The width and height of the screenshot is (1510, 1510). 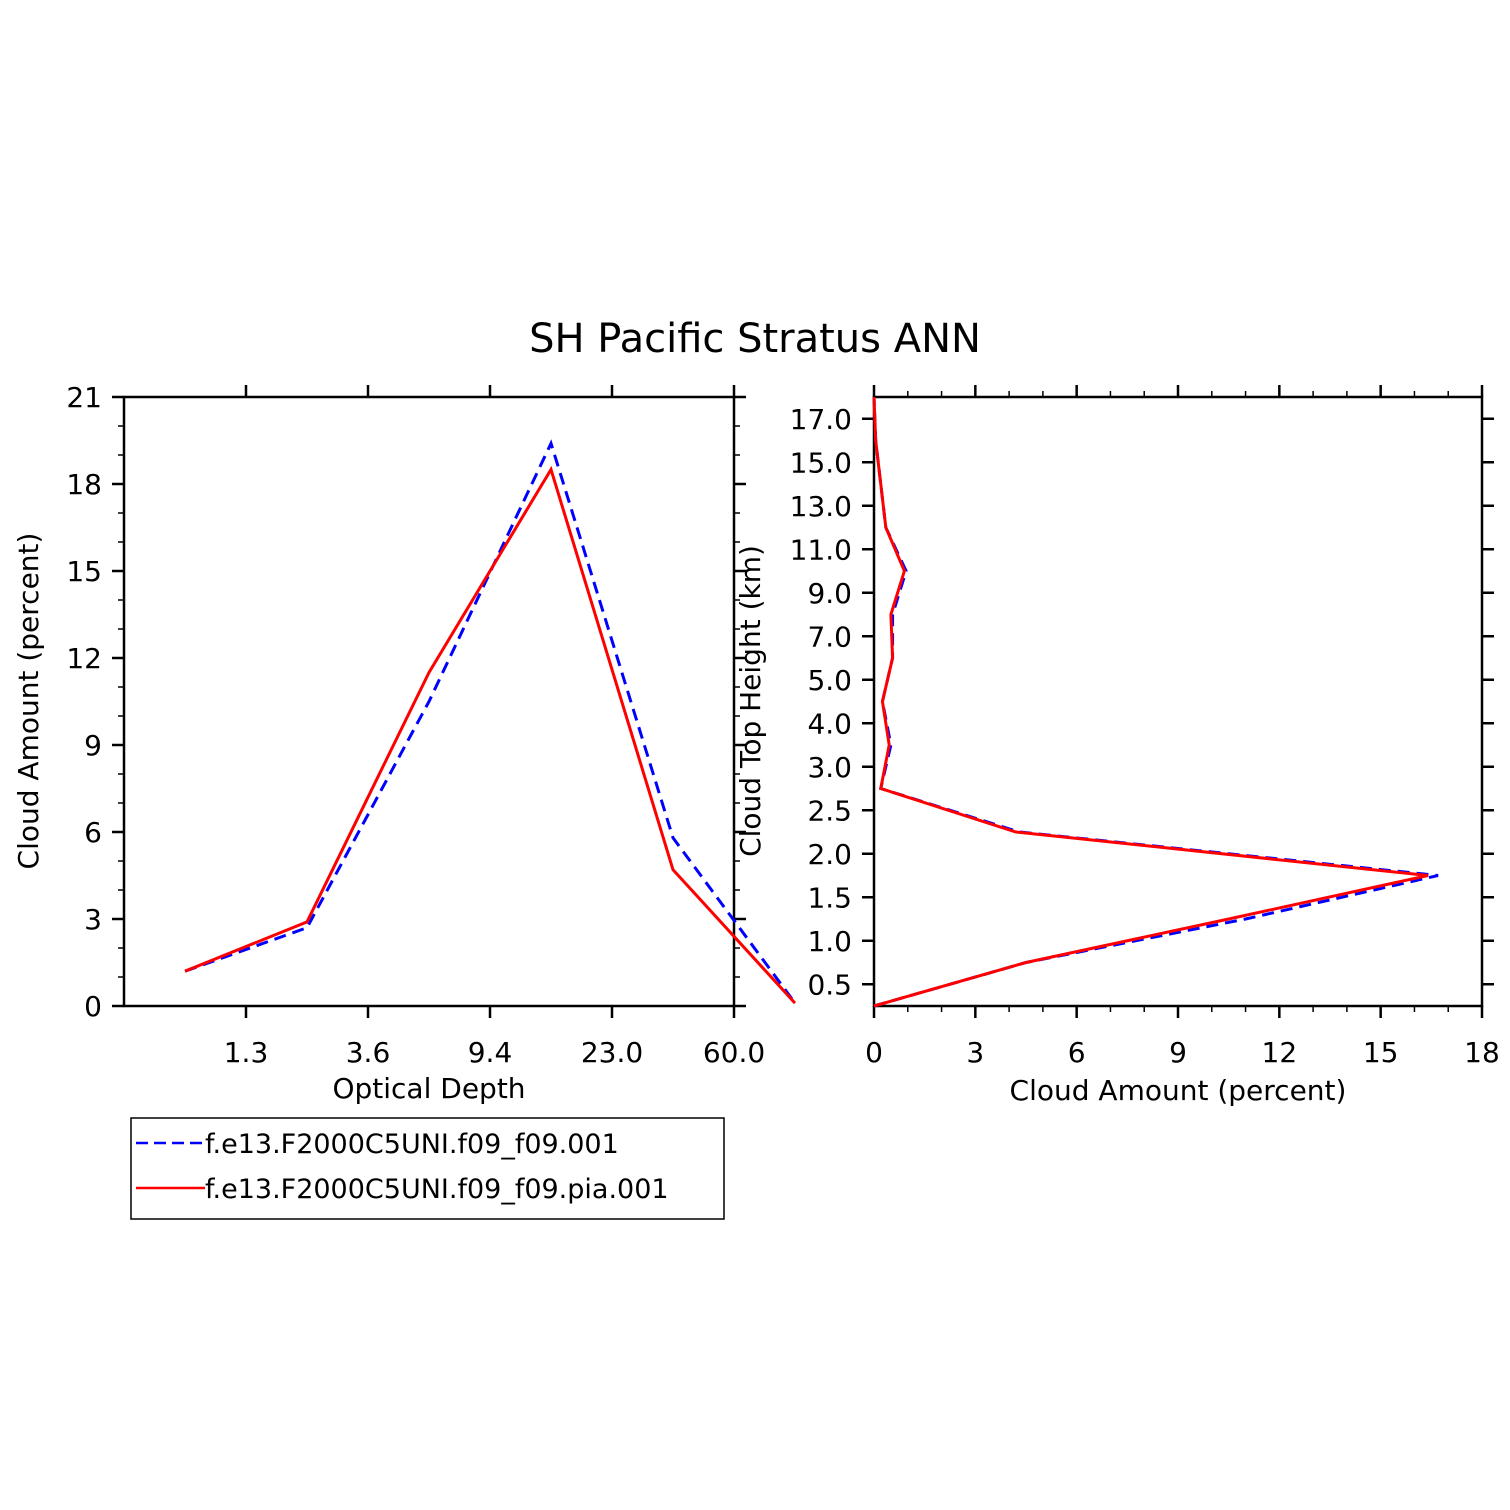 What do you see at coordinates (612, 1052) in the screenshot?
I see `left-x-tick-label: 23.0` at bounding box center [612, 1052].